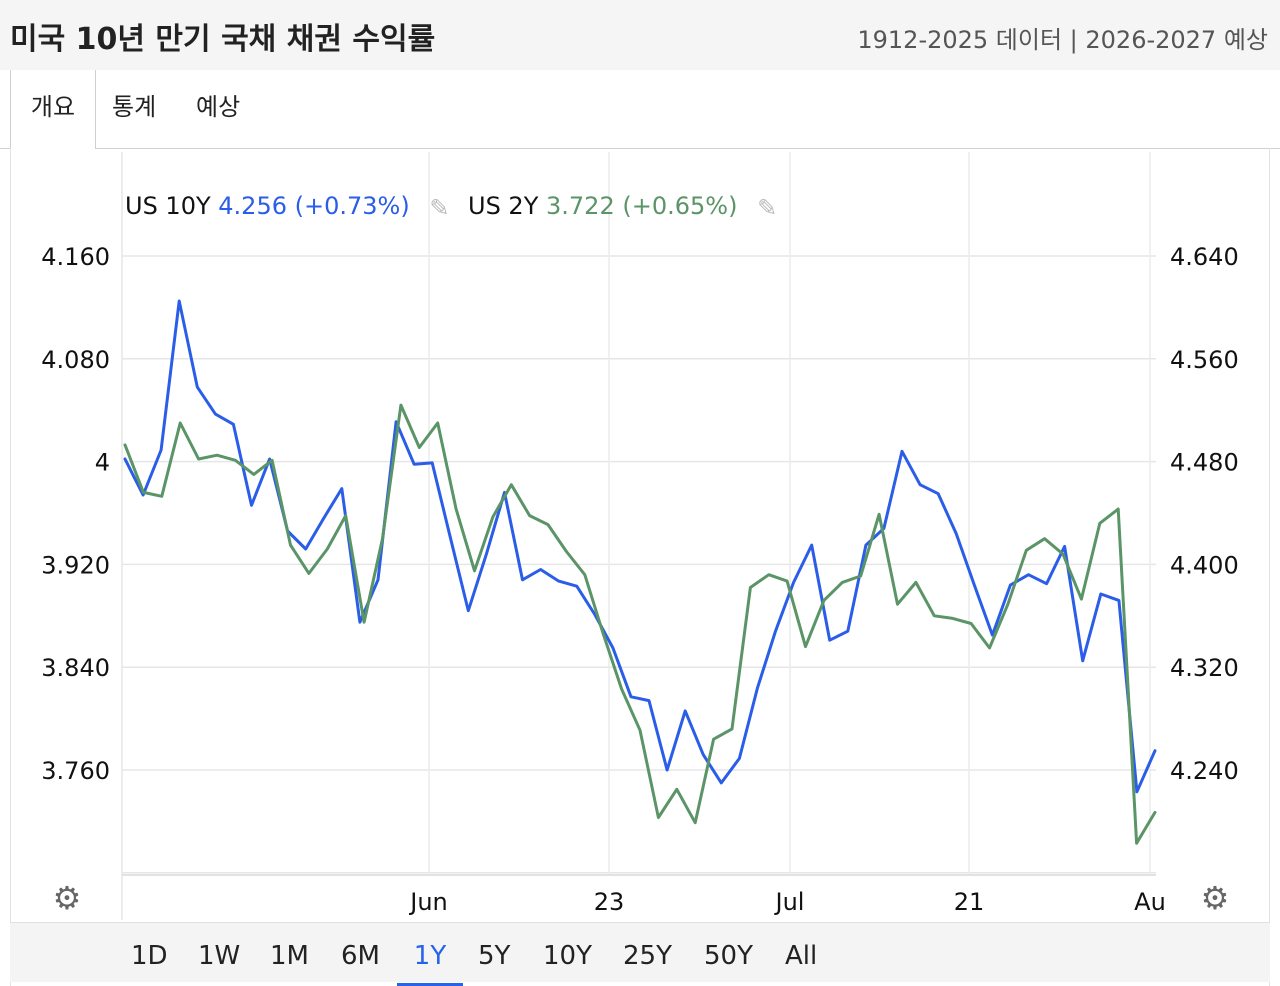 The height and width of the screenshot is (986, 1280). I want to click on tab-forecast: 예상, so click(218, 109).